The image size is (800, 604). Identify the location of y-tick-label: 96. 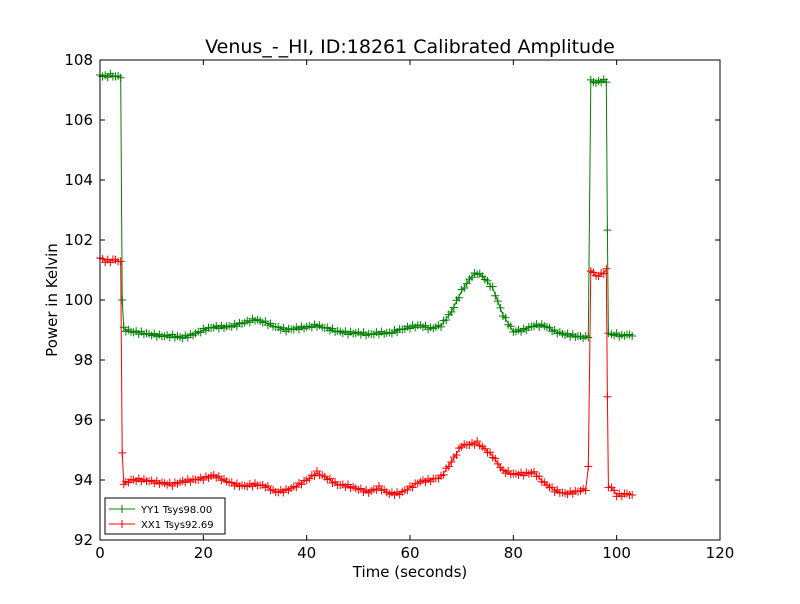
(83, 420).